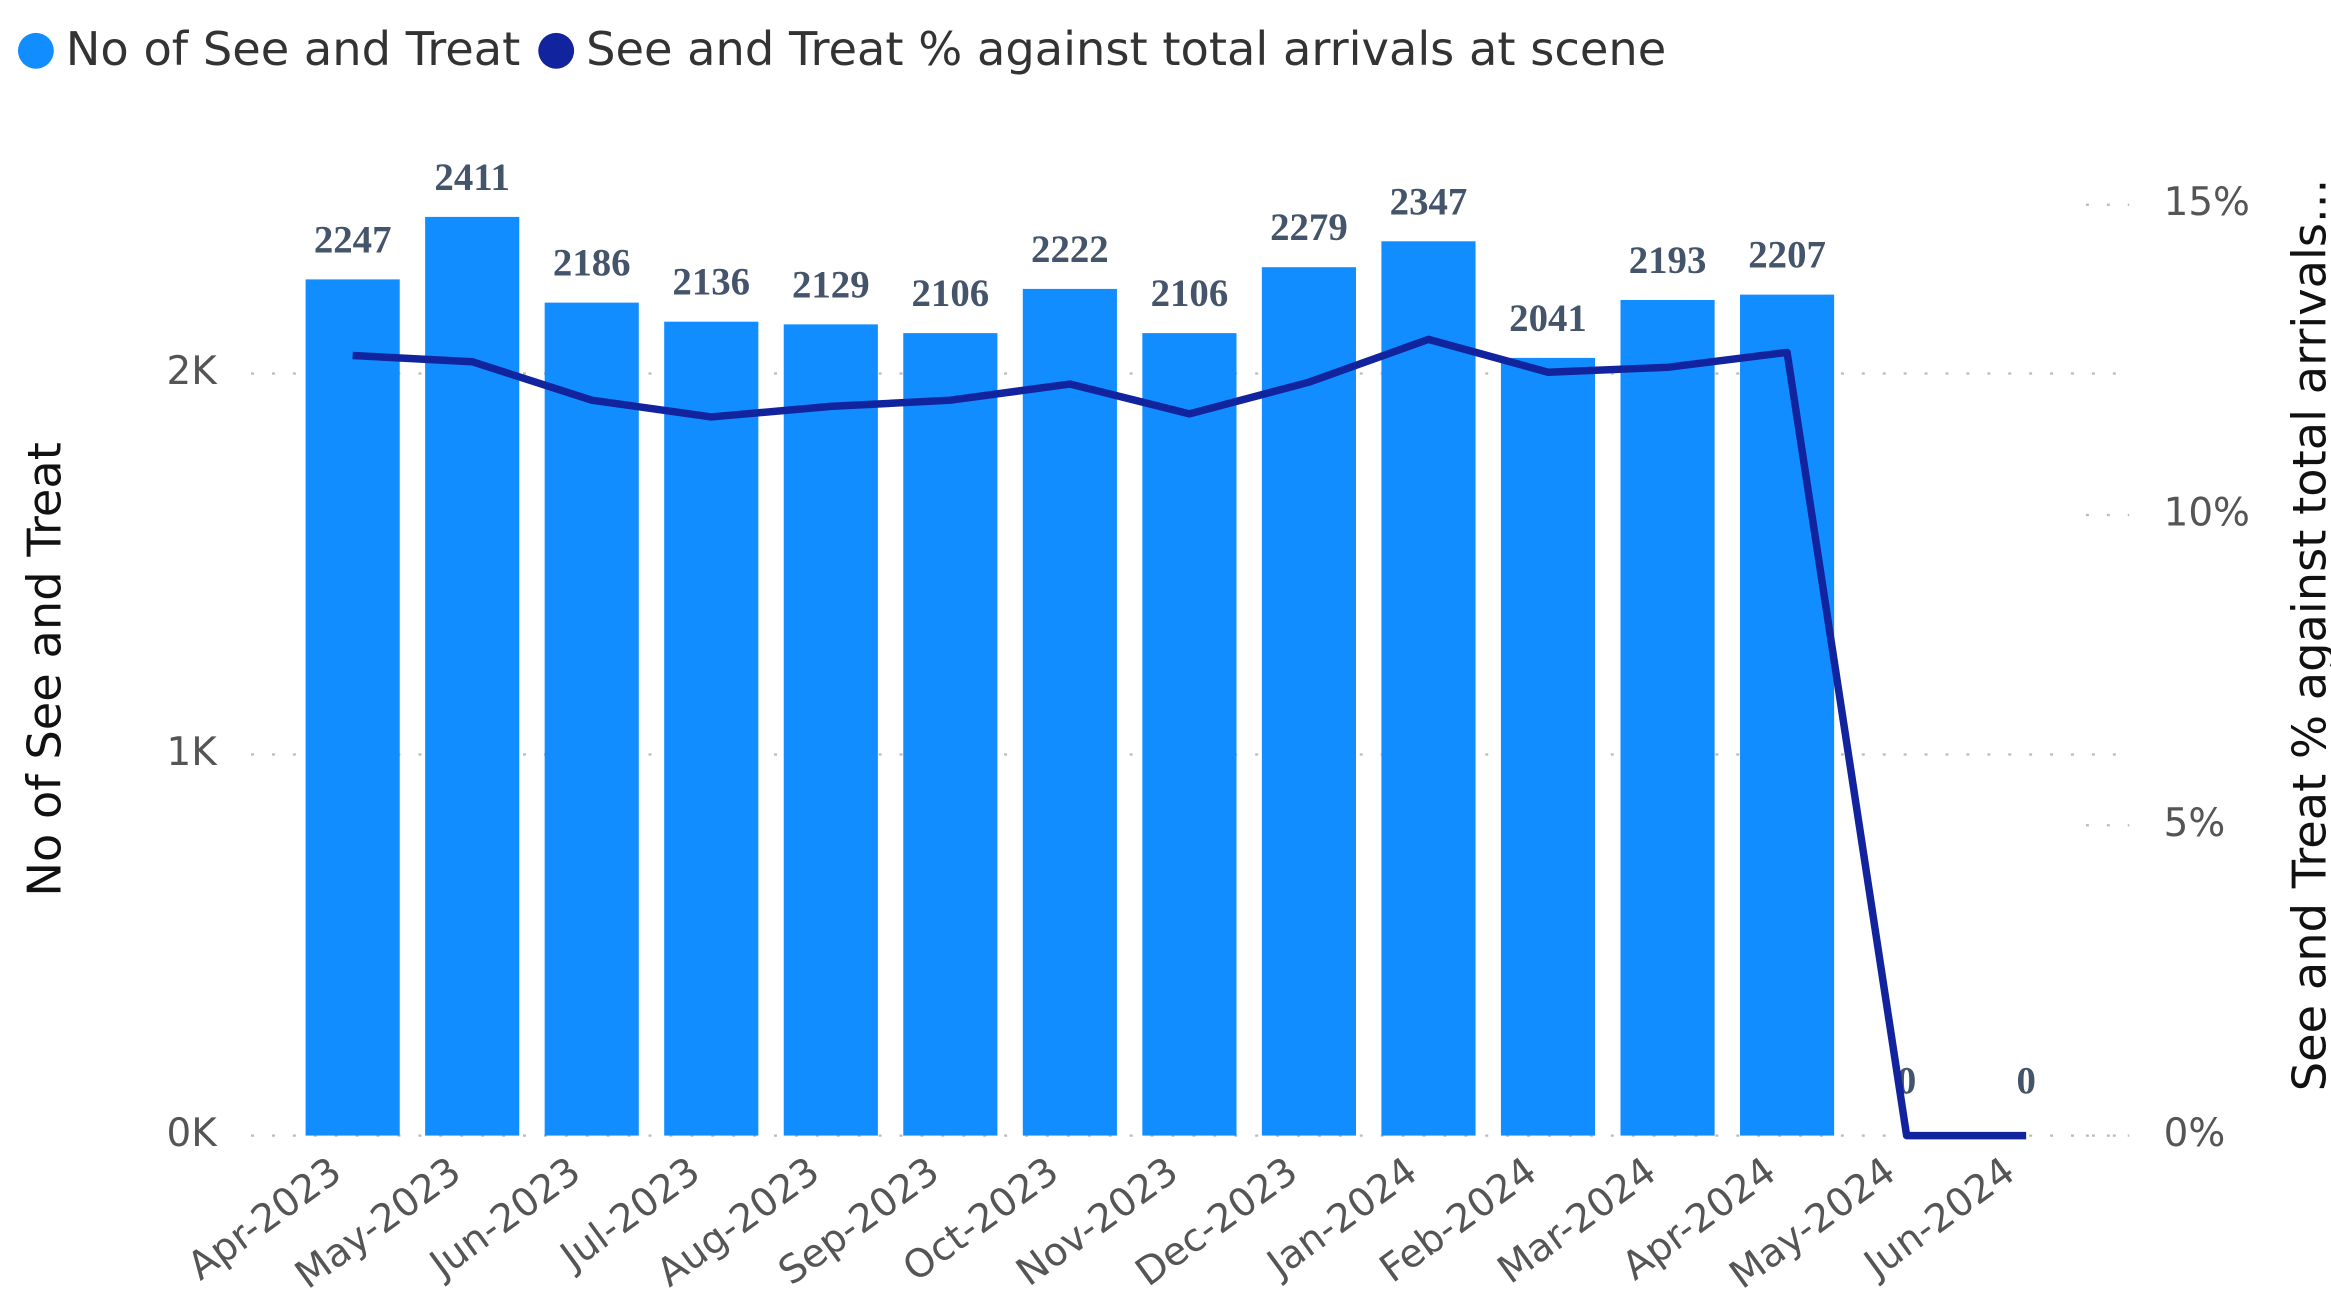  Describe the element at coordinates (1548, 318) in the screenshot. I see `data-label: 2041` at that location.